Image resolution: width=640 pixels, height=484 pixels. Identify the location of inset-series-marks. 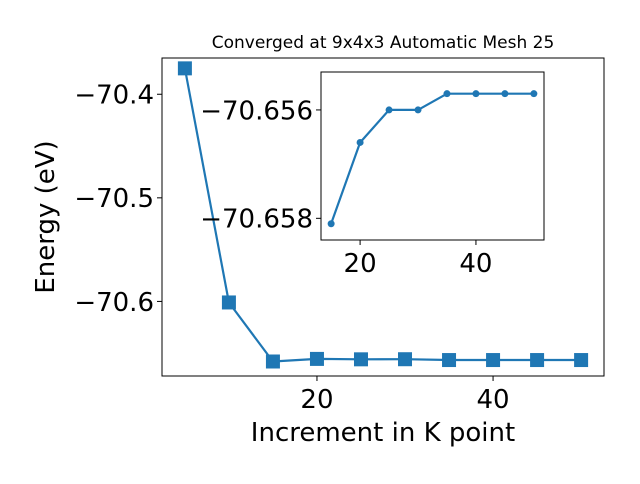
(432, 159).